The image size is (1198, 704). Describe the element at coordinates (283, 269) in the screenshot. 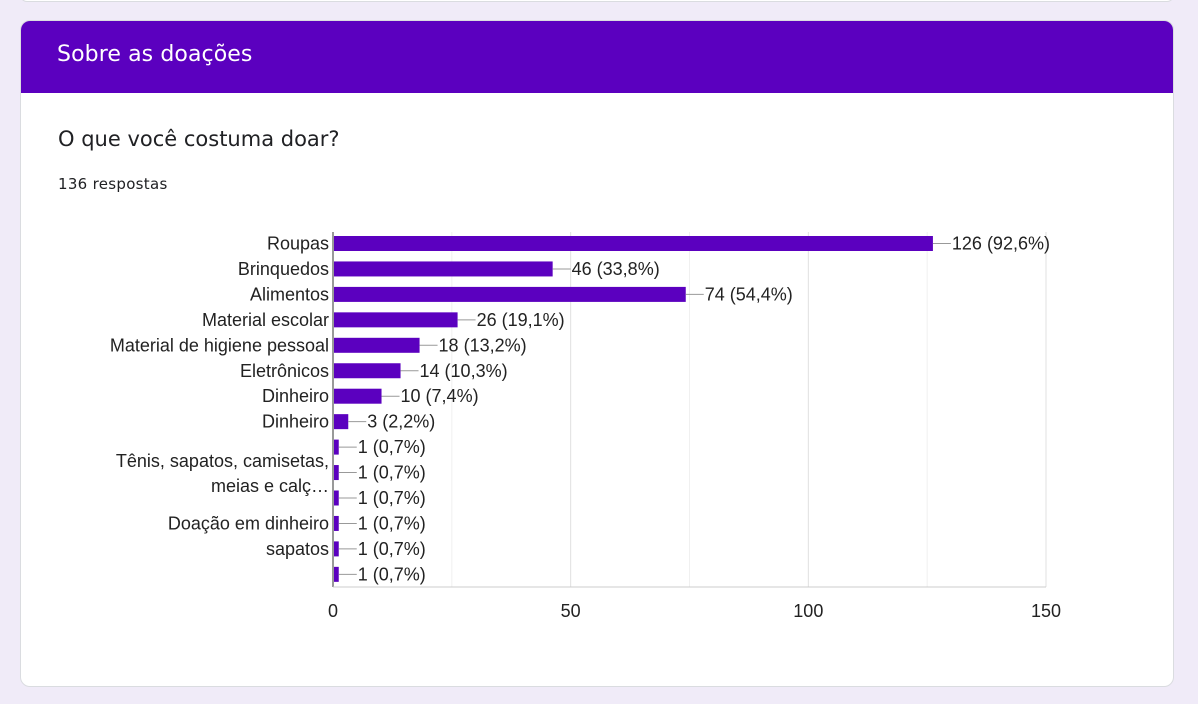

I see `category-label: Brinquedos` at that location.